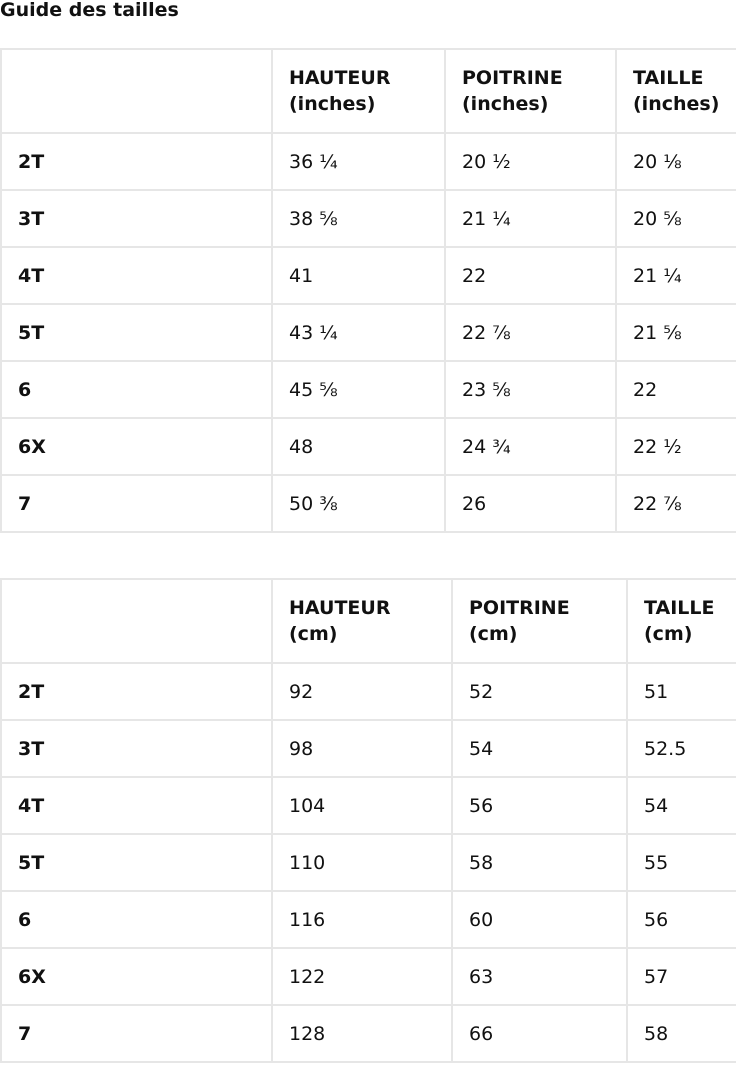  I want to click on table-row: 3T 38 ⅝ 21 ¼ 20 ⅝, so click(368, 218).